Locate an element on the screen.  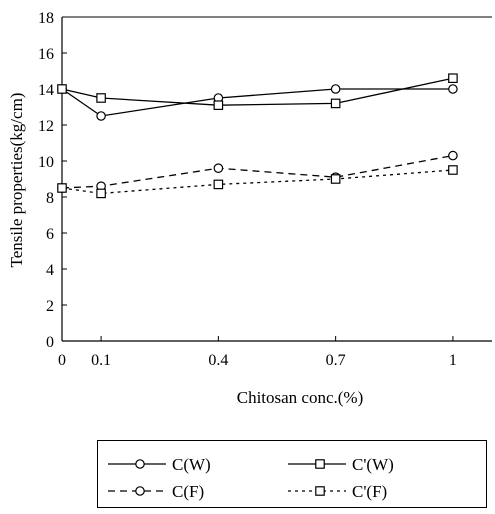
y-tick-label: 16 is located at coordinates (46, 54).